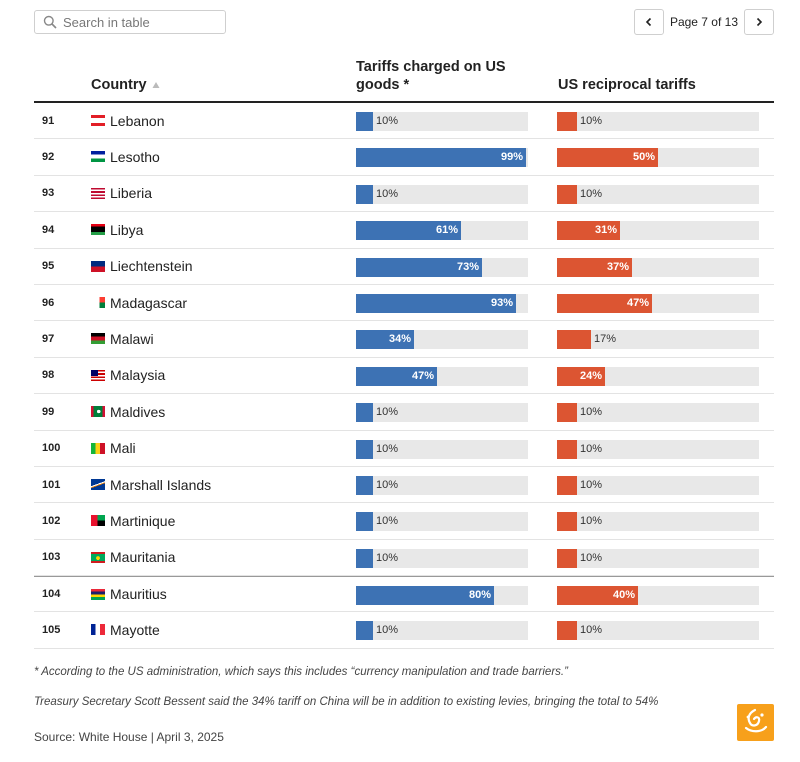  I want to click on flag-madagascar-icon, so click(101, 302).